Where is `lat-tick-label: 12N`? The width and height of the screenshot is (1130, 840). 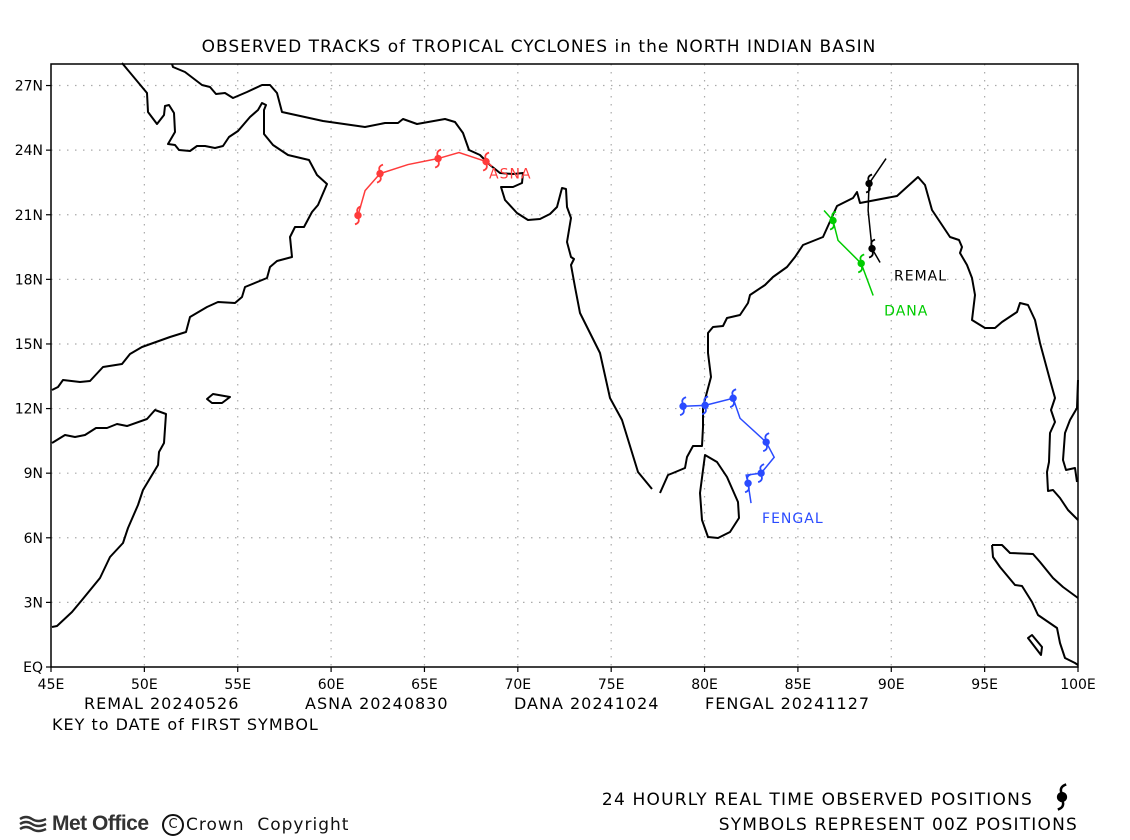 lat-tick-label: 12N is located at coordinates (29, 410).